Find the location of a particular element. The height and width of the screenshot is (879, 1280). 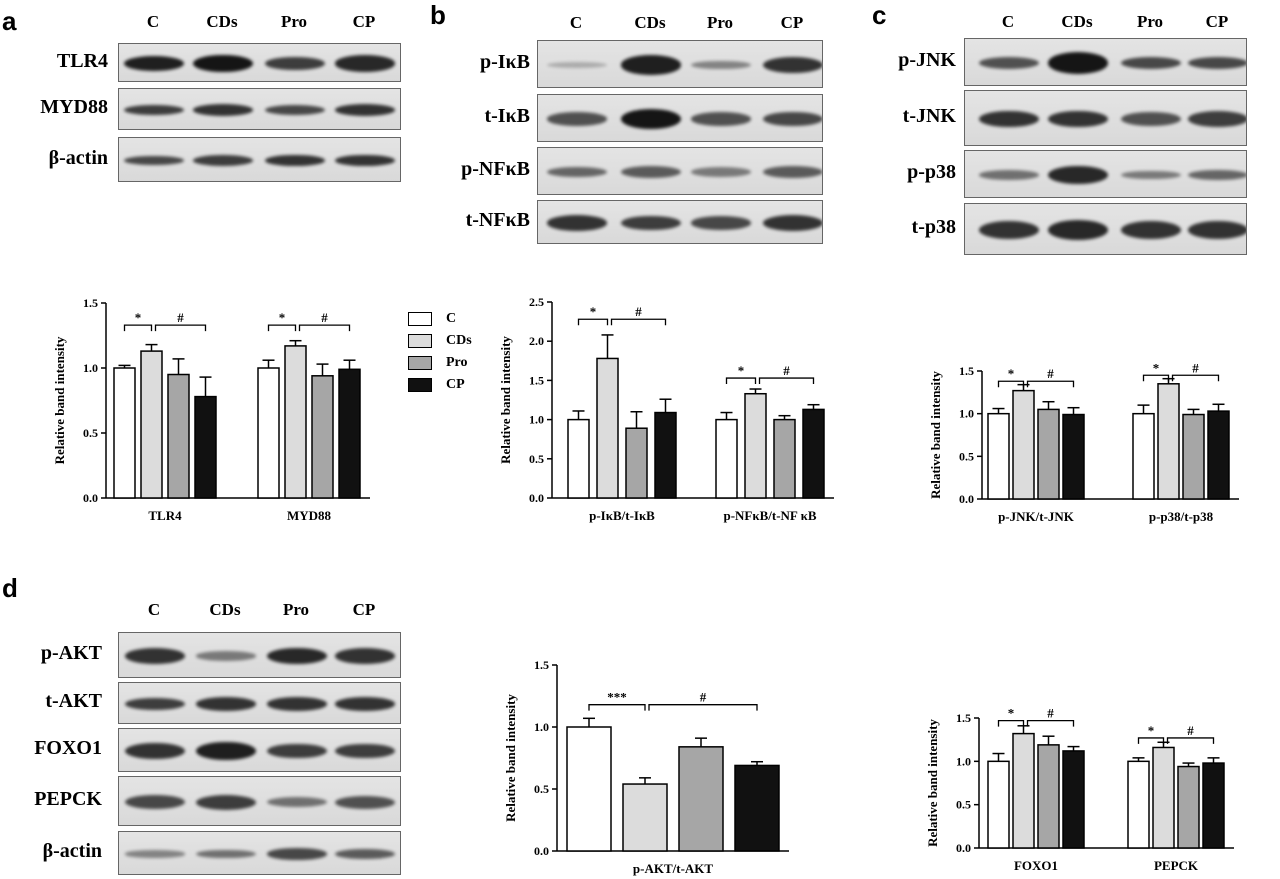

legend-label-pro: Pro is located at coordinates (457, 362).